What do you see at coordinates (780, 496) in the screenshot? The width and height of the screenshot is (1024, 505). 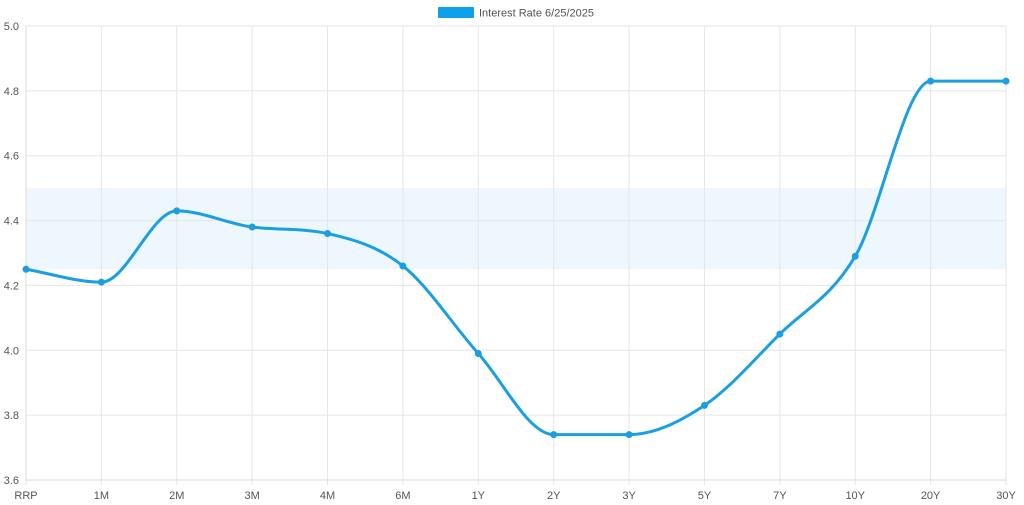 I see `x-tick-label: 7Y` at bounding box center [780, 496].